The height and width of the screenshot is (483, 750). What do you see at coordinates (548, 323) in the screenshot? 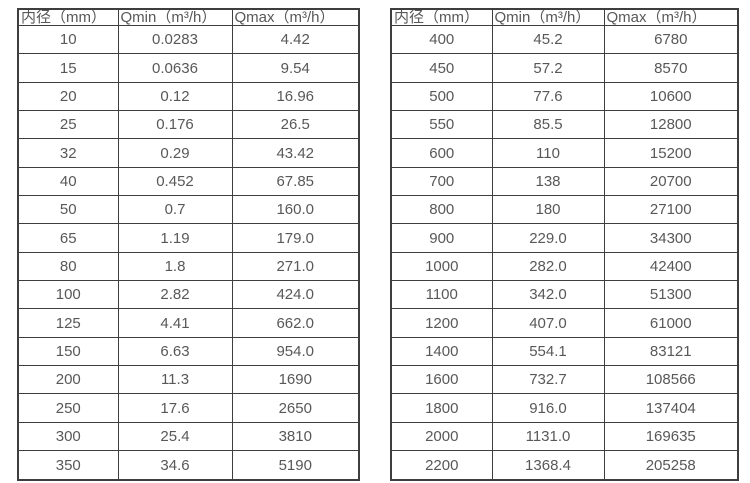
I see `table-cell: 407.0` at bounding box center [548, 323].